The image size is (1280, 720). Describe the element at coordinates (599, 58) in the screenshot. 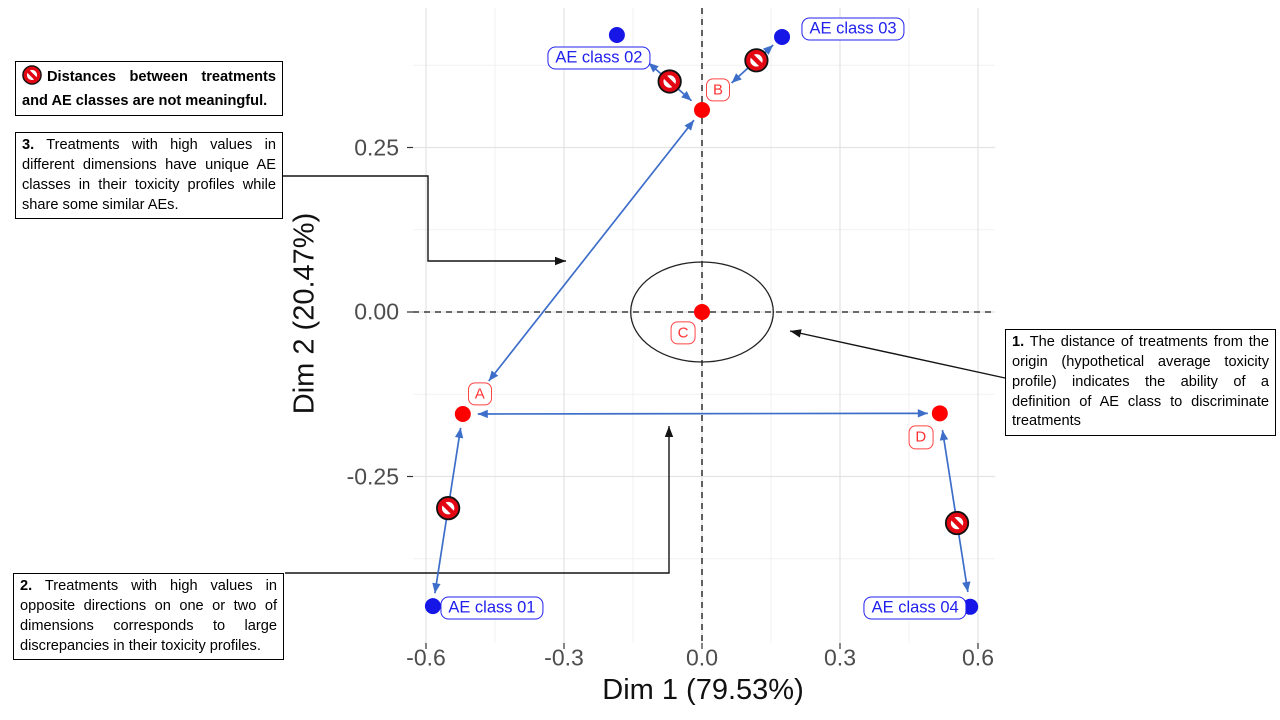

I see `point-label-AE class 02: AE class 02` at that location.